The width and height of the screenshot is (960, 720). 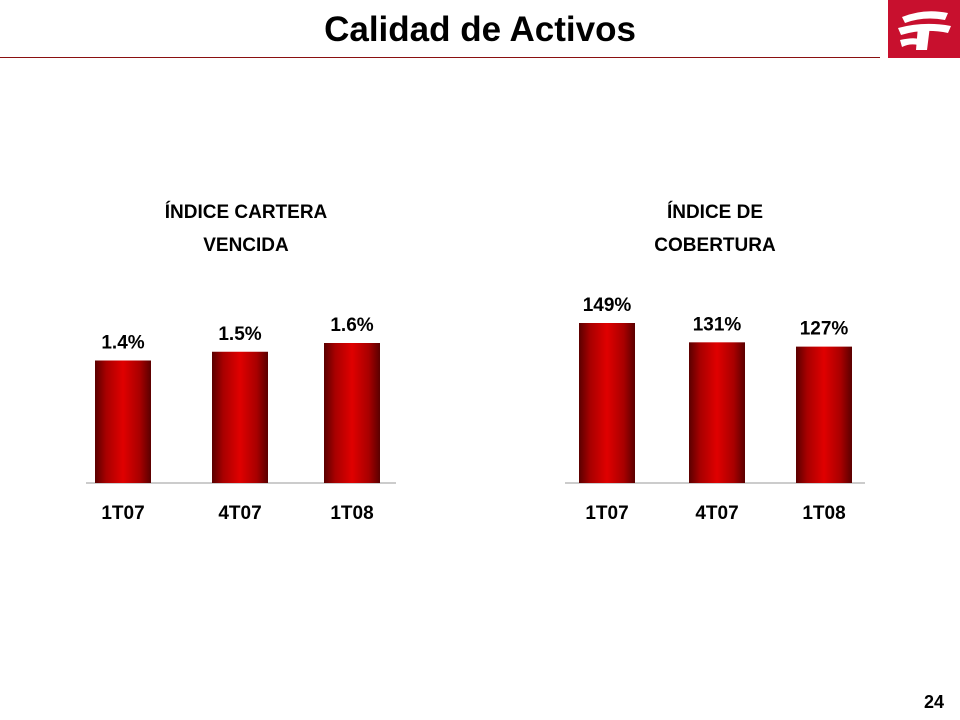 I want to click on chart-title-cartera-line1: ÍNDICE CARTERA, so click(x=246, y=212).